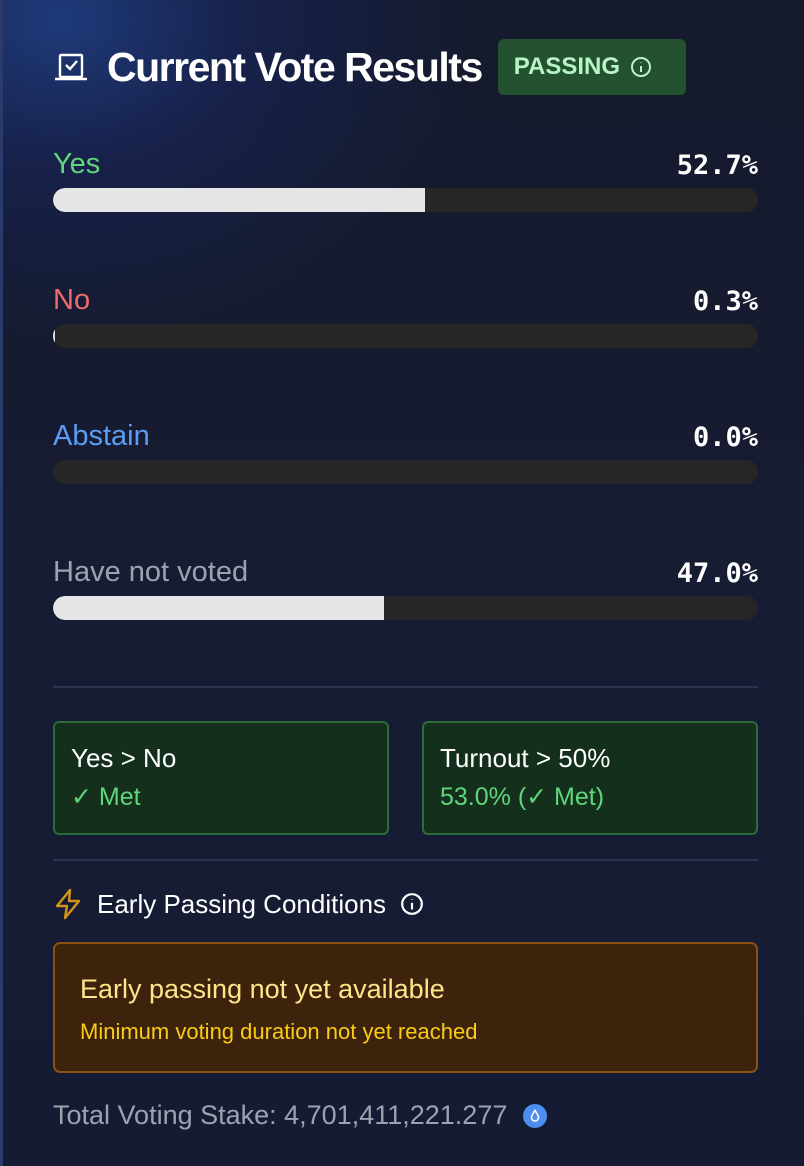 The width and height of the screenshot is (804, 1166). What do you see at coordinates (68, 904) in the screenshot?
I see `lightning-icon` at bounding box center [68, 904].